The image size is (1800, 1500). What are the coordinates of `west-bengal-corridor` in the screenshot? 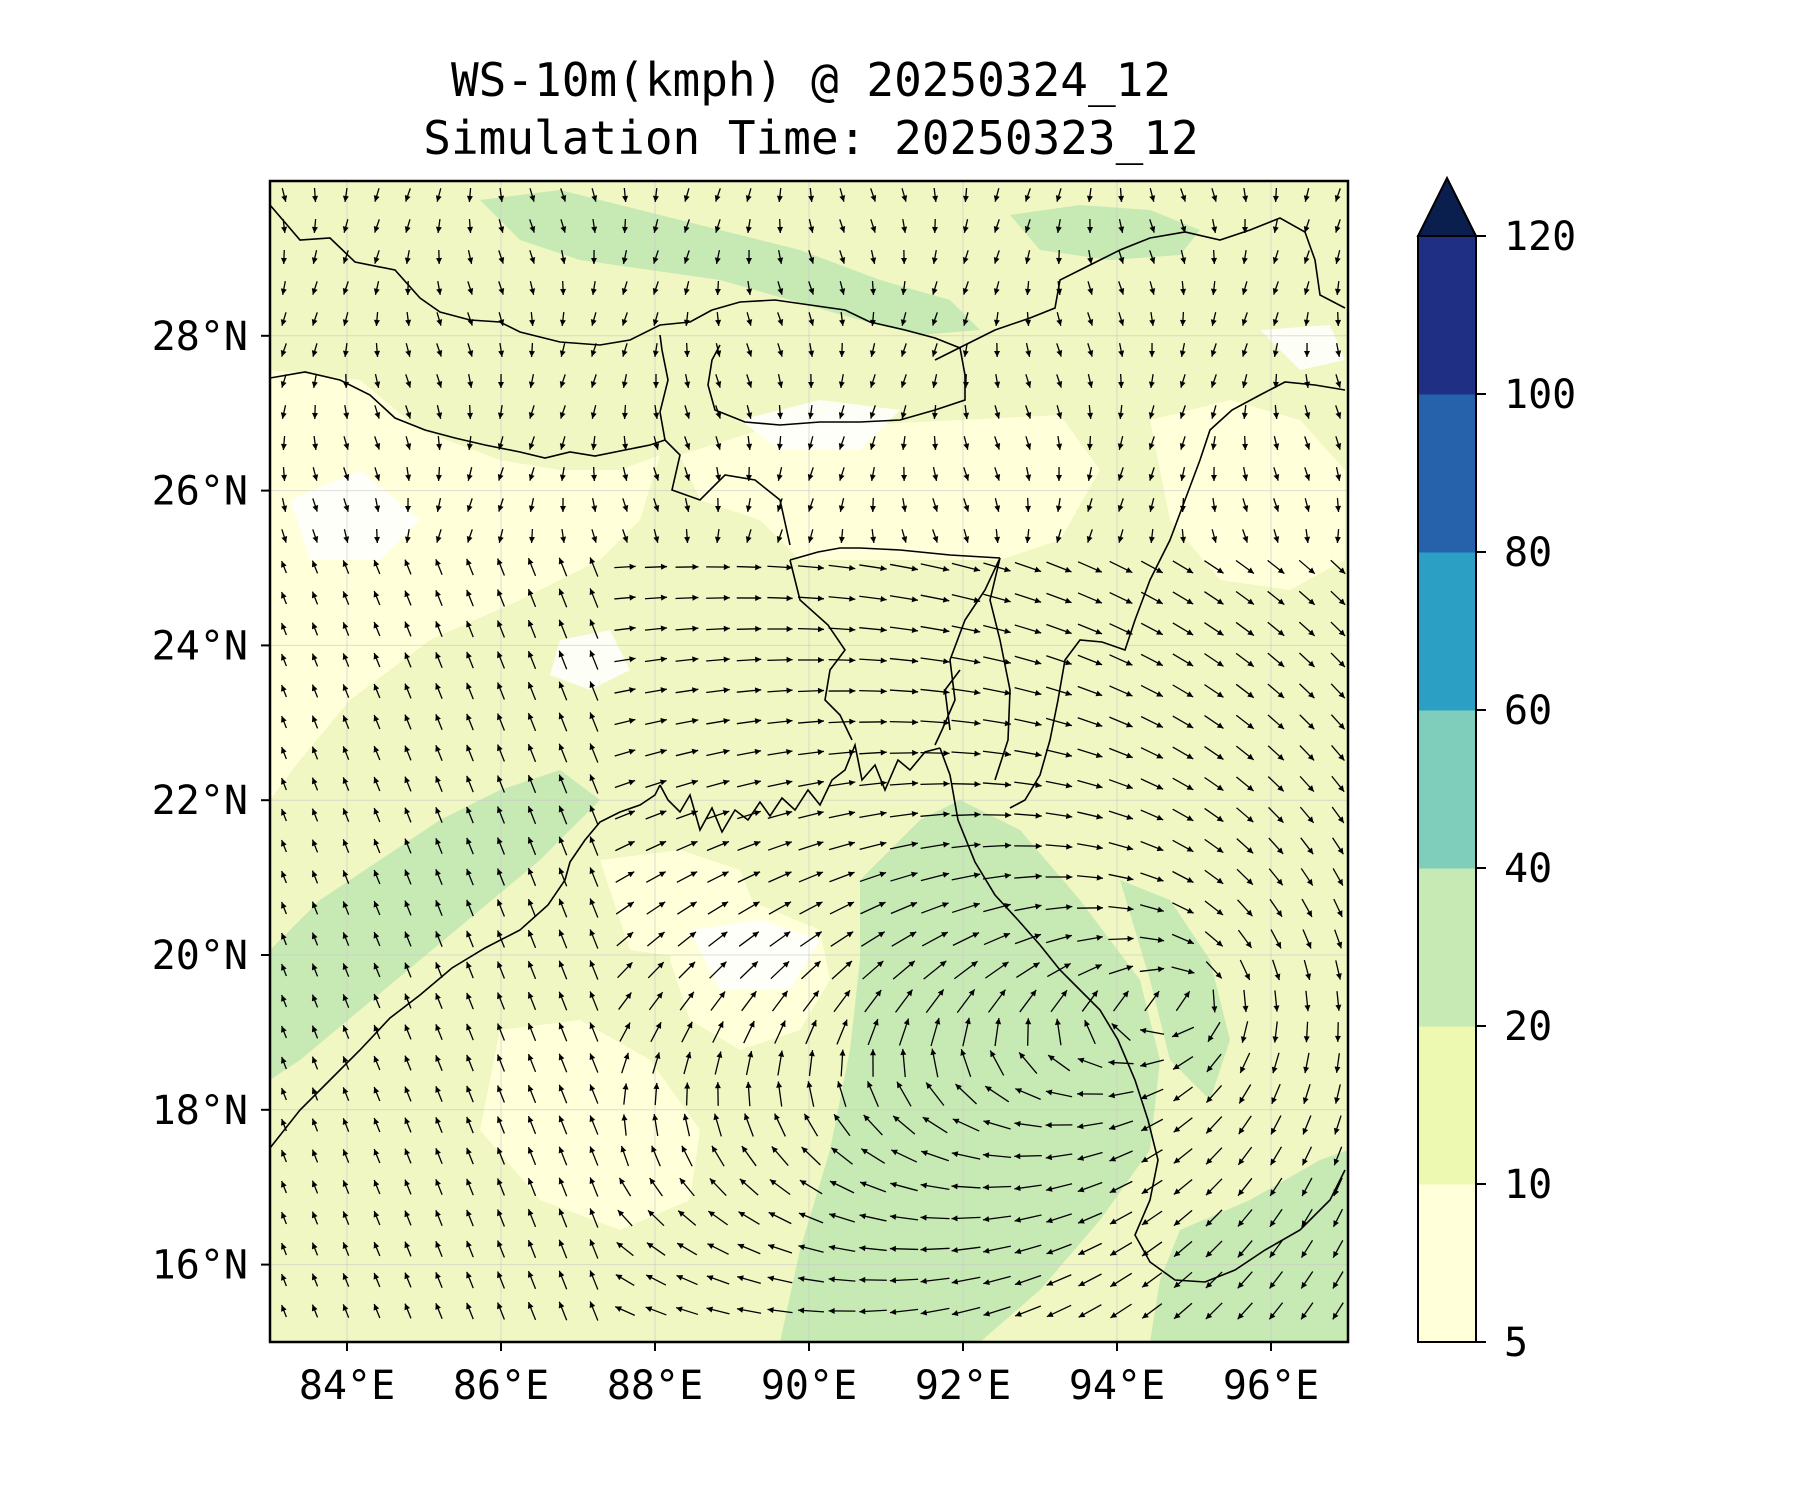 It's located at (727, 492).